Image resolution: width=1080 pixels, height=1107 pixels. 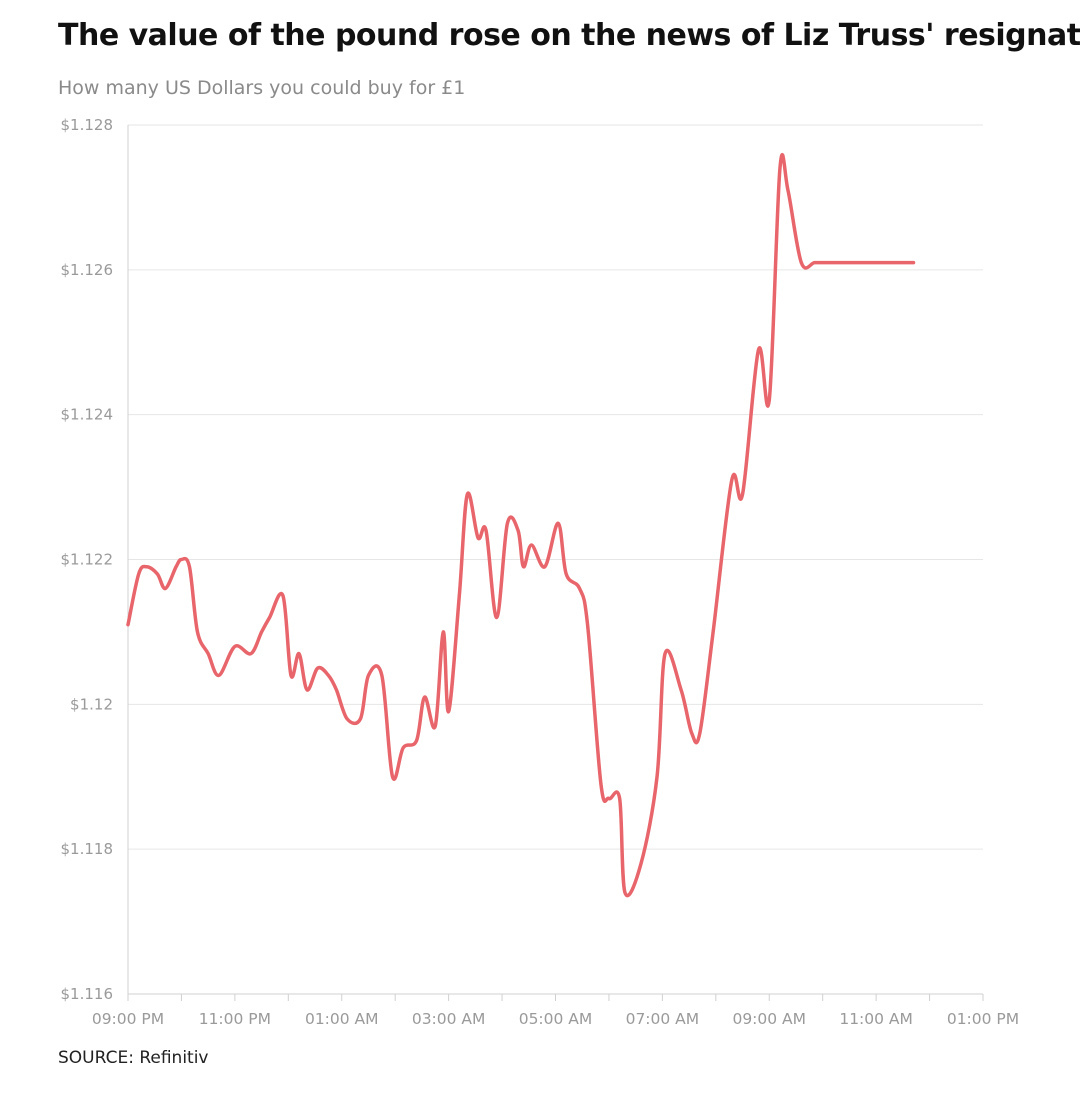 What do you see at coordinates (87, 125) in the screenshot?
I see `y-tick-label: $1.128` at bounding box center [87, 125].